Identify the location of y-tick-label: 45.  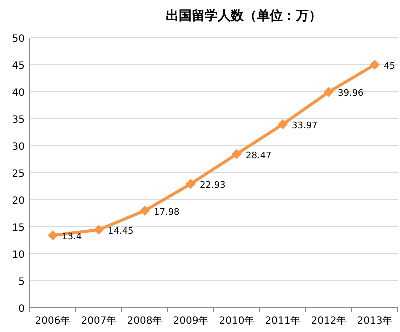
(18, 66).